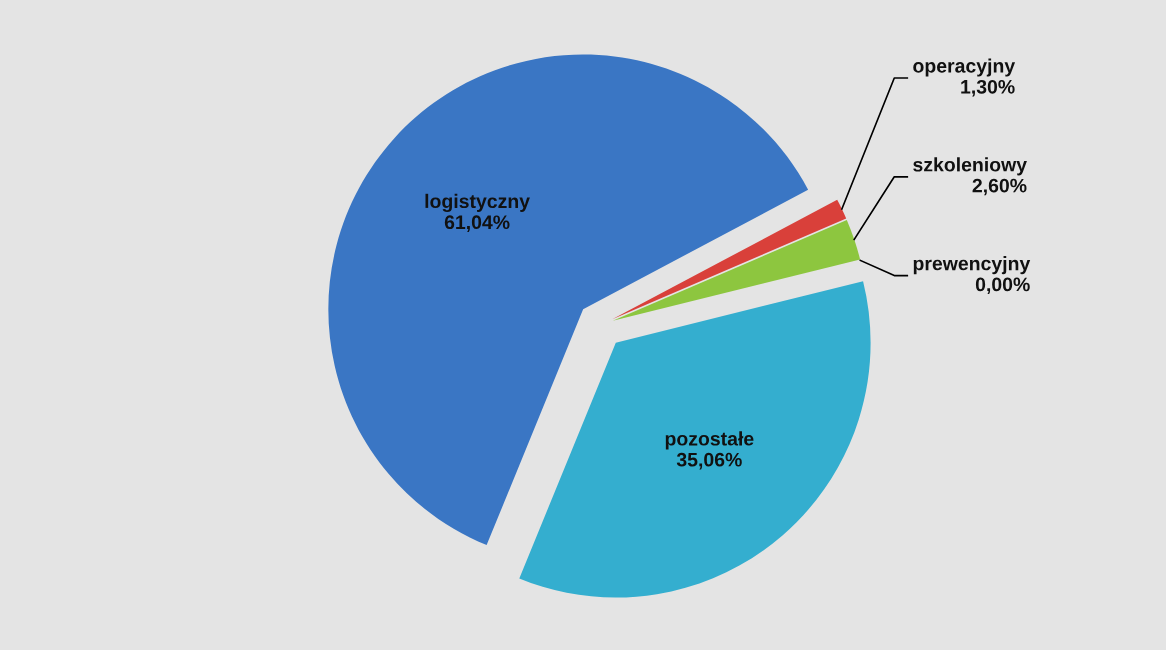 The image size is (1166, 650). What do you see at coordinates (477, 203) in the screenshot?
I see `slice-label: logistyczny` at bounding box center [477, 203].